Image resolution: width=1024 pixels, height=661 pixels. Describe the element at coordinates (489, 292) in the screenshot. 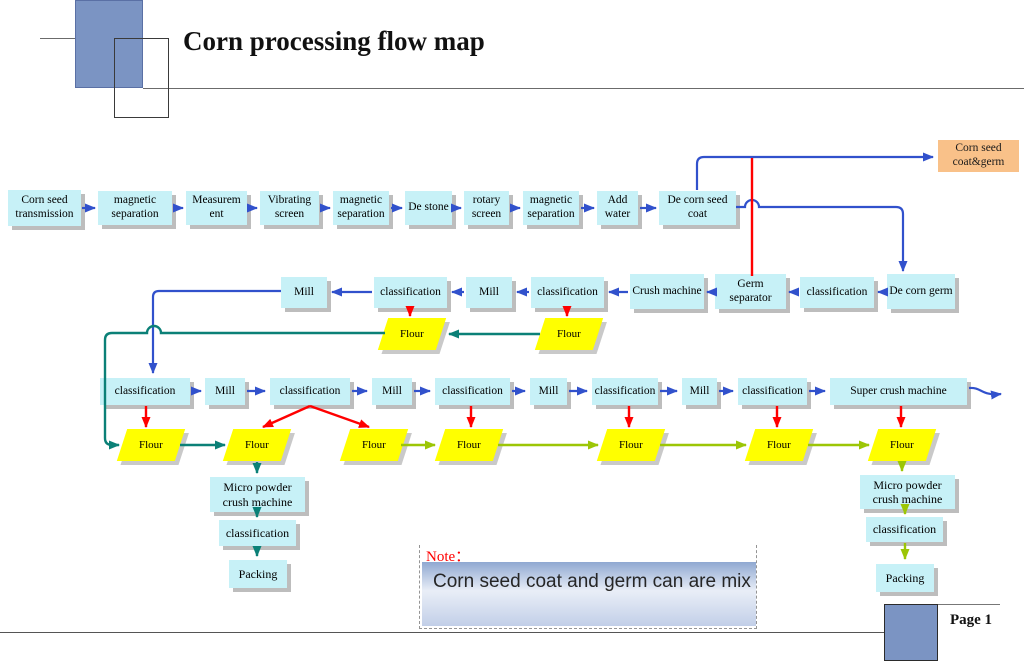

I see `node-mill-r2-2: Mill` at that location.